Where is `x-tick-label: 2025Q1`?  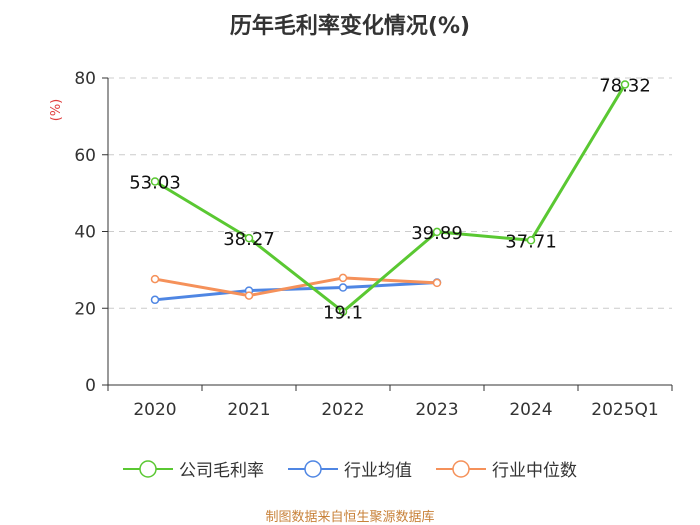 x-tick-label: 2025Q1 is located at coordinates (624, 410).